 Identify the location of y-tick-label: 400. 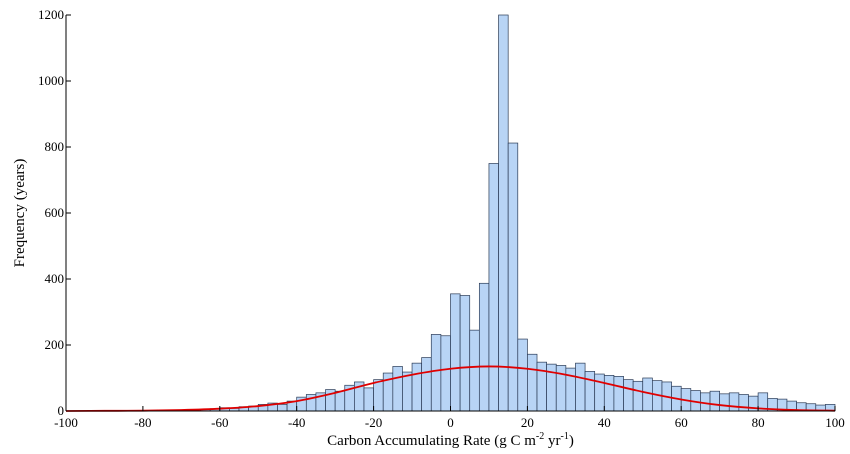
(55, 278).